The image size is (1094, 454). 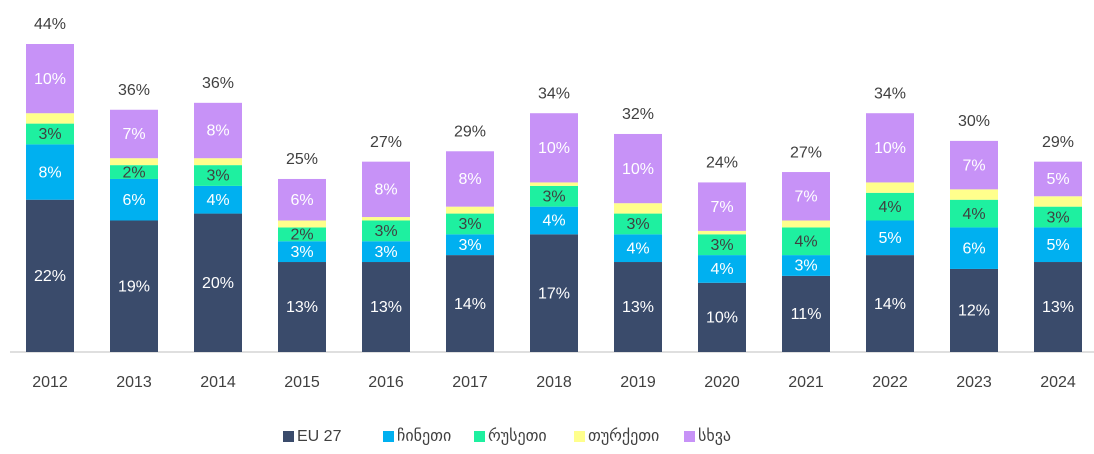 What do you see at coordinates (134, 382) in the screenshot?
I see `x-tick-label: 2013` at bounding box center [134, 382].